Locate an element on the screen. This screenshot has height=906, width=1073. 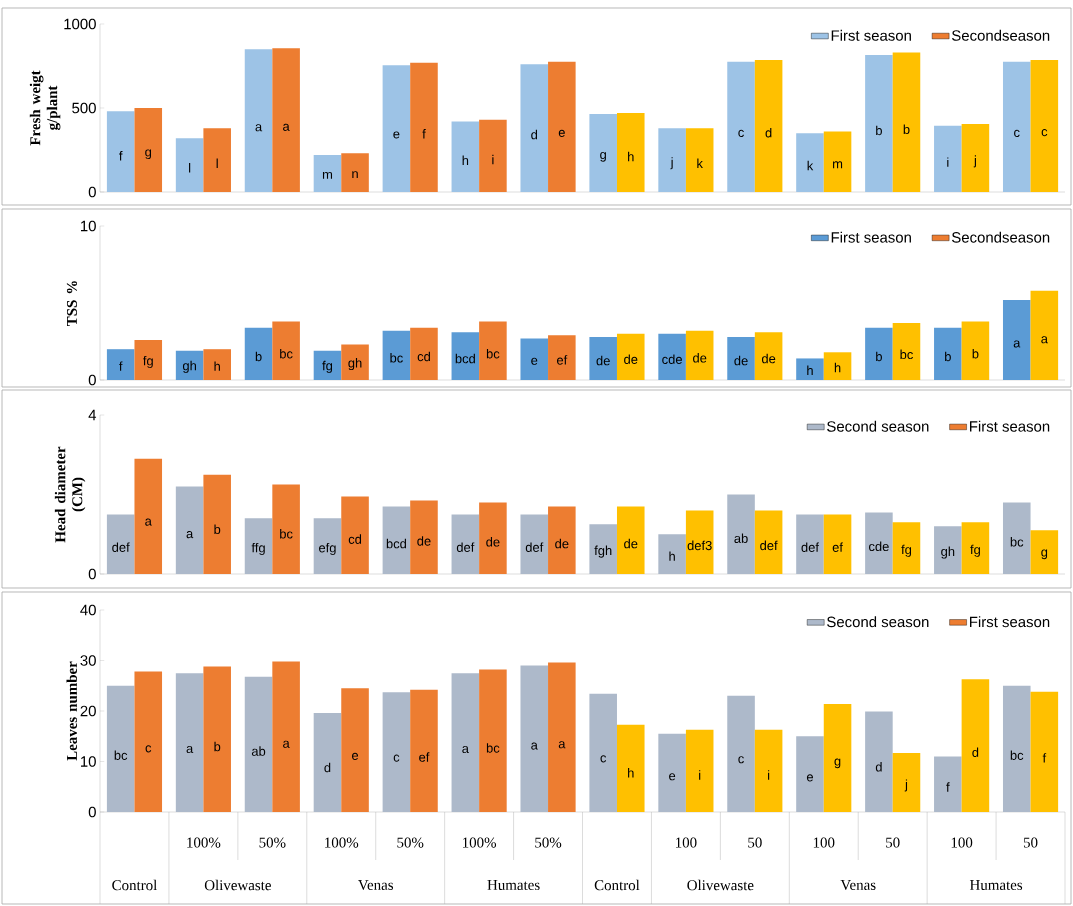
y-tick-label: 20 is located at coordinates (88, 711).